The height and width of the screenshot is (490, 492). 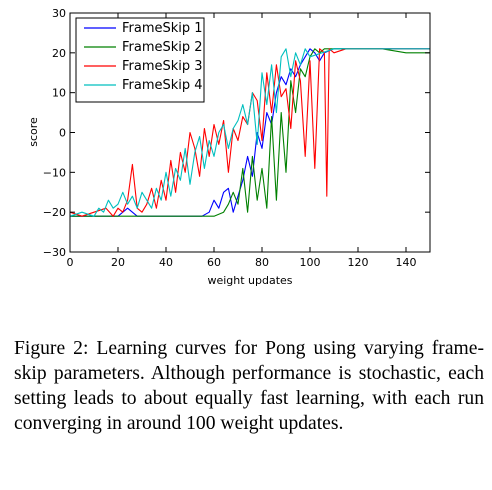 I want to click on y-tick-label: −30, so click(x=54, y=252).